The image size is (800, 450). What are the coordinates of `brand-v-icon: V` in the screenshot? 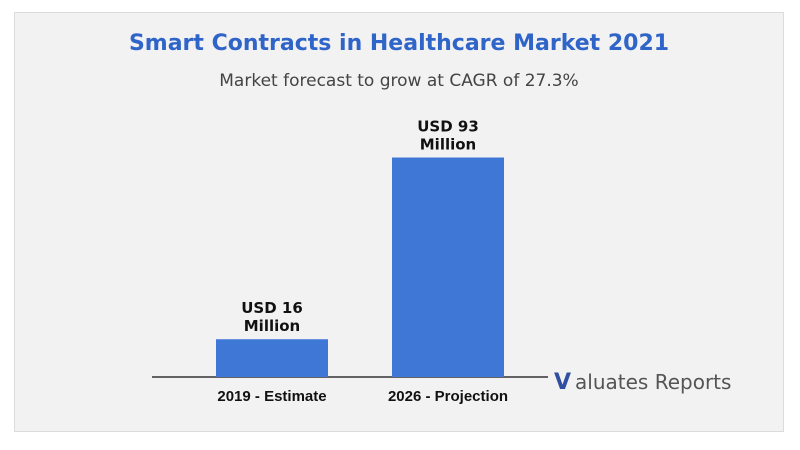 It's located at (563, 382).